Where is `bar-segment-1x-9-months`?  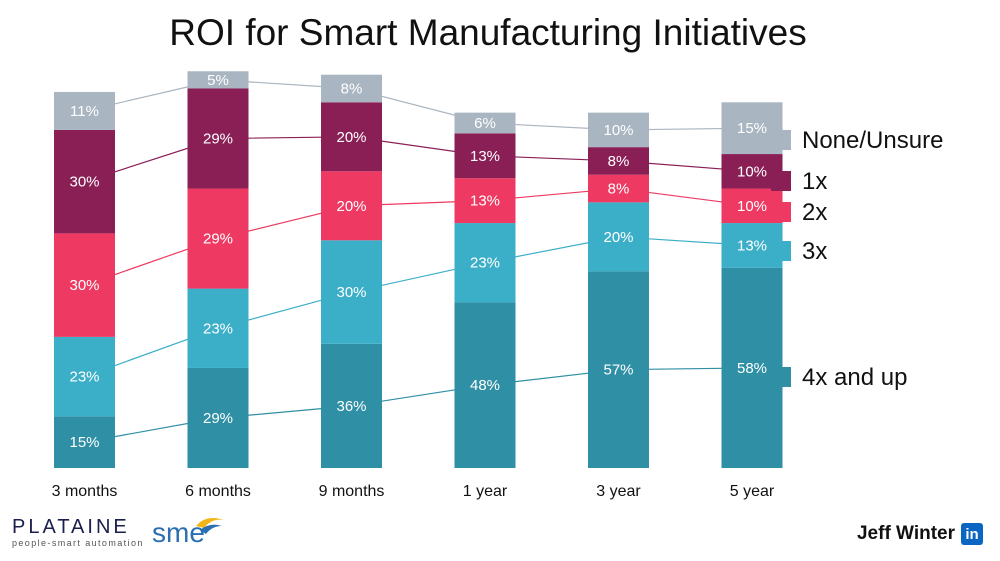
bar-segment-1x-9-months is located at coordinates (351, 137).